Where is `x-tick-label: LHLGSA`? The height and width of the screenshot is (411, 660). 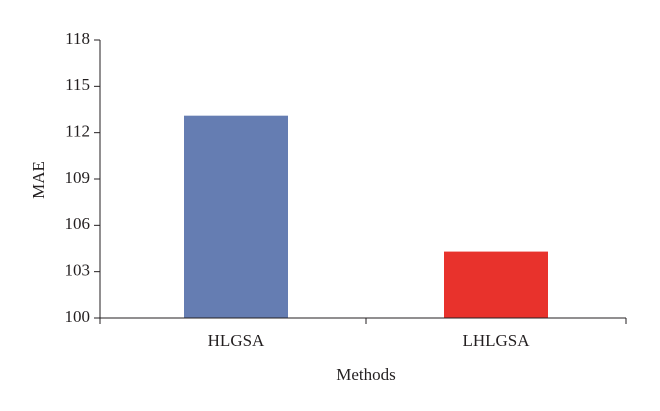
x-tick-label: LHLGSA is located at coordinates (496, 340).